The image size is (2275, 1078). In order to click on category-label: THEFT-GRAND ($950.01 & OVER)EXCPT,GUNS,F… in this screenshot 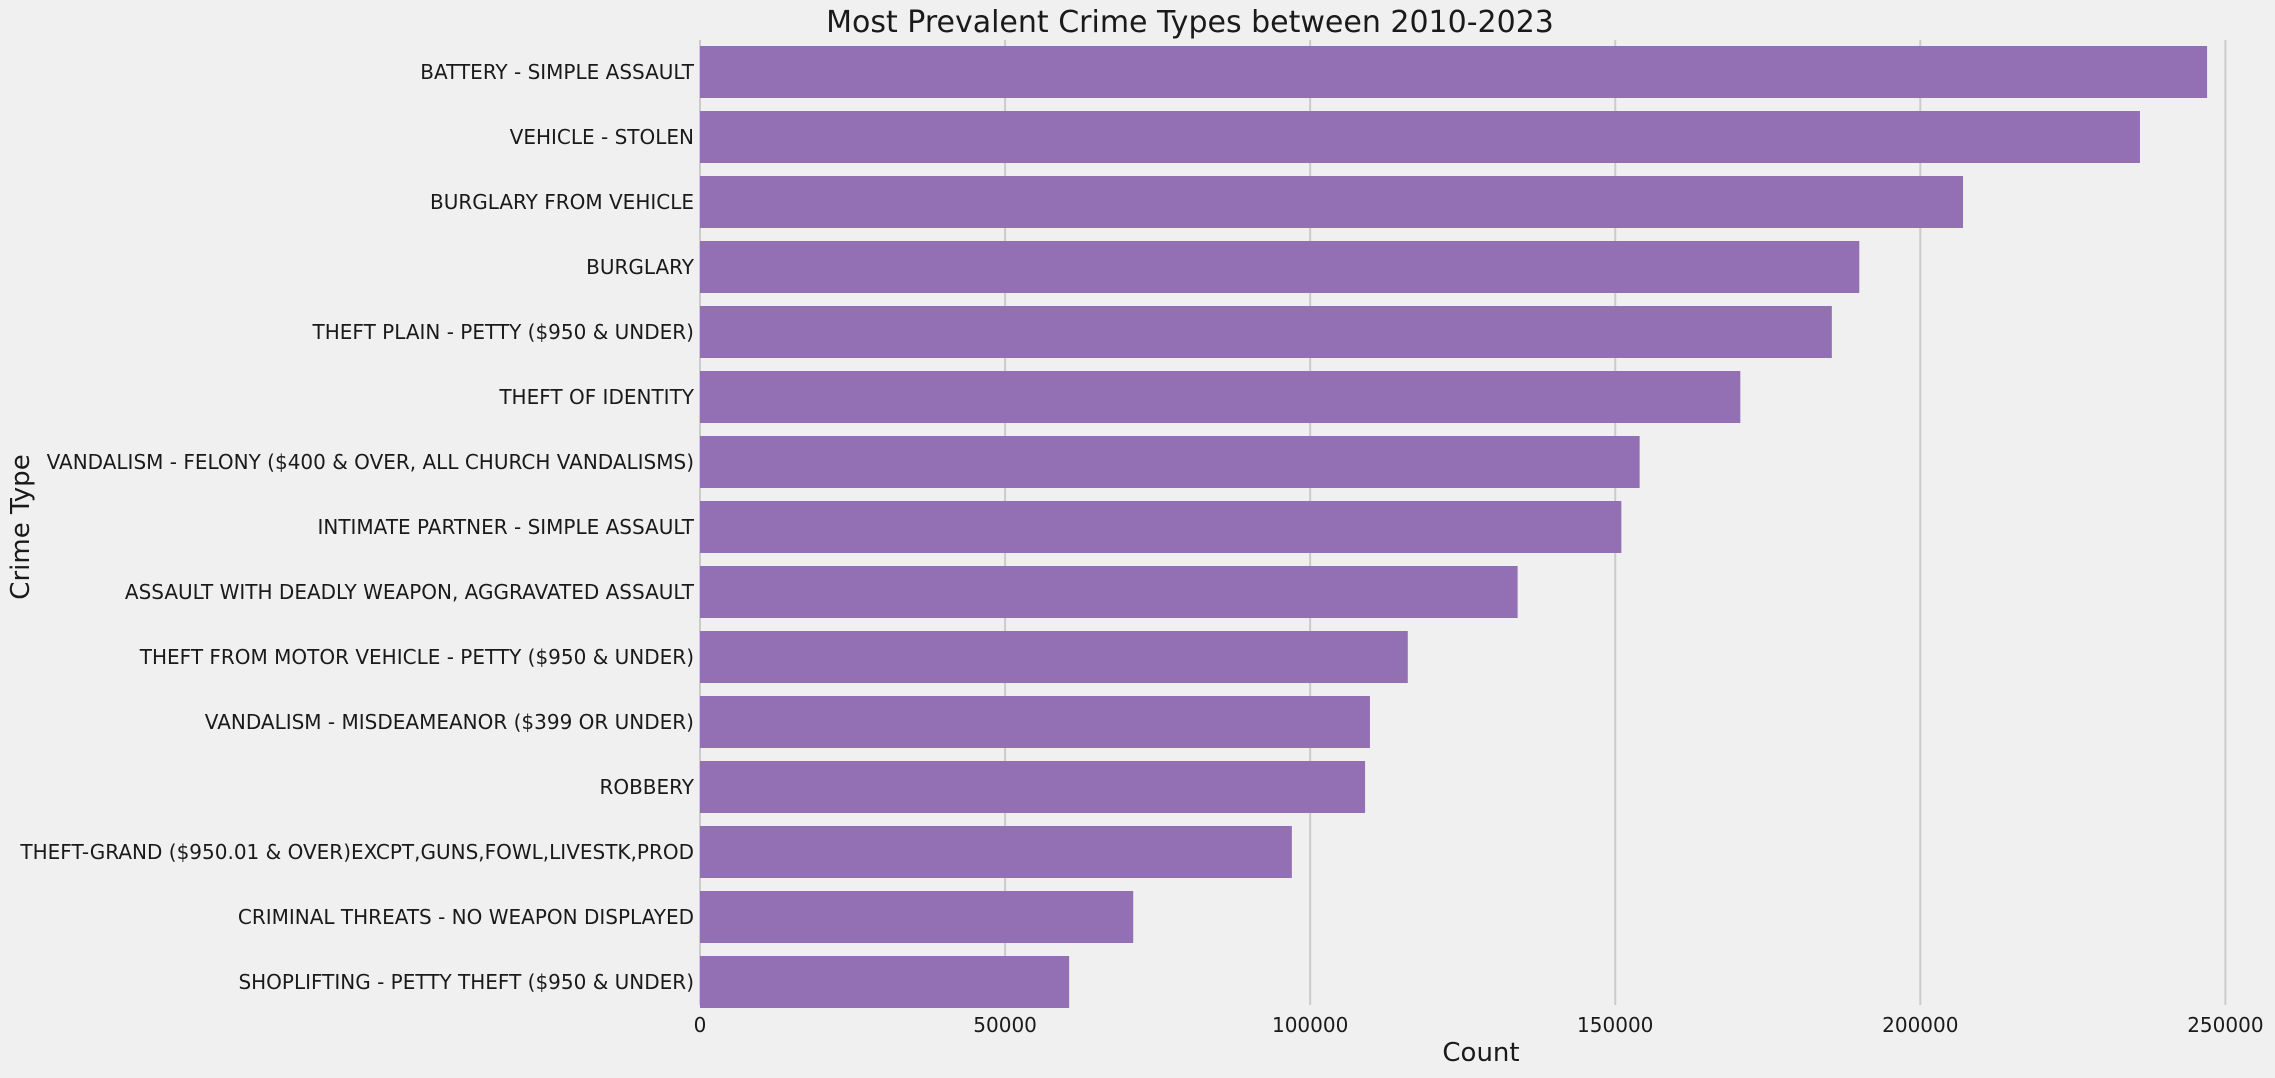, I will do `click(356, 852)`.